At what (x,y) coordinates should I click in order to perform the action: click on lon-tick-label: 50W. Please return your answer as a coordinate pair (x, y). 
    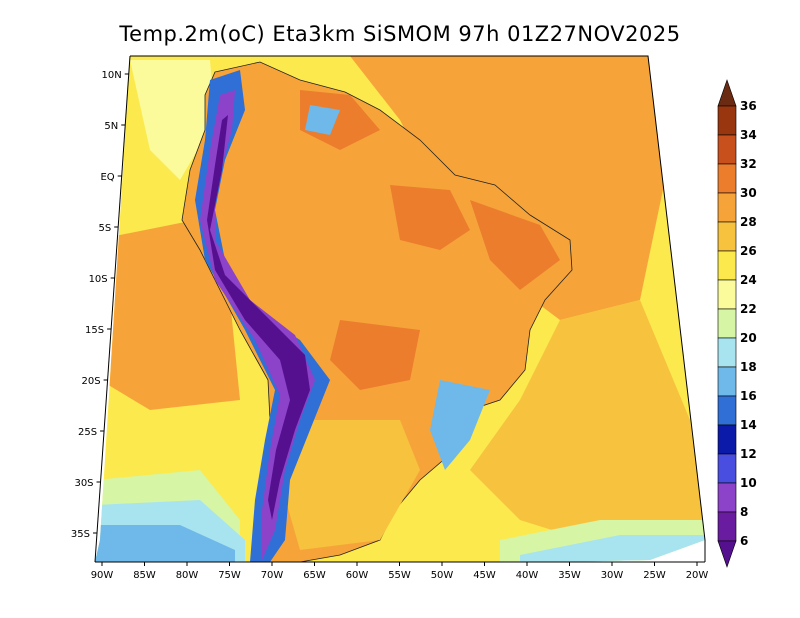
    Looking at the image, I should click on (442, 575).